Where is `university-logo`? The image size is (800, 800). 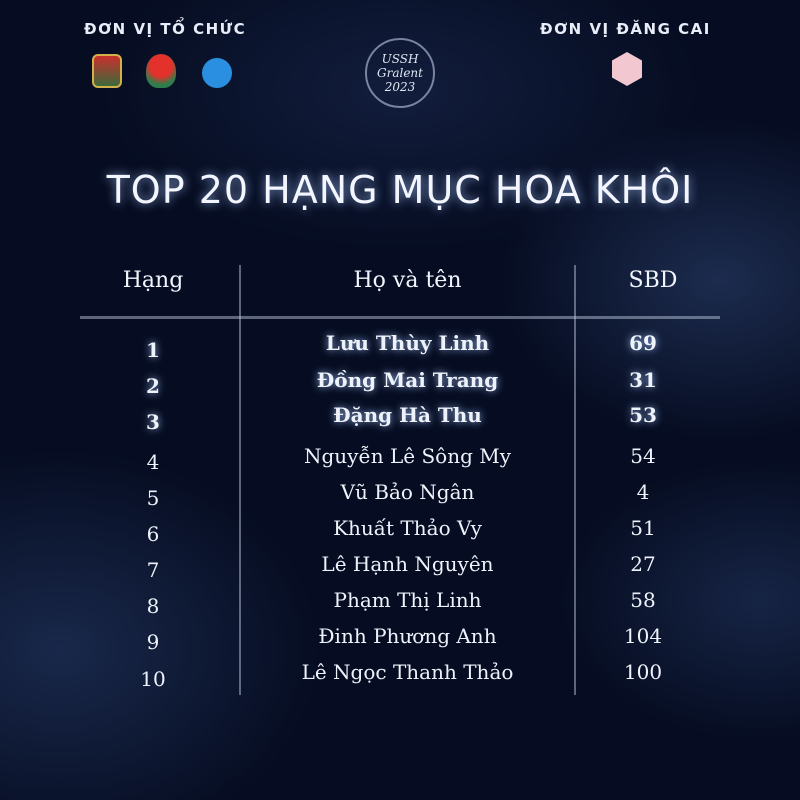
university-logo is located at coordinates (107, 71).